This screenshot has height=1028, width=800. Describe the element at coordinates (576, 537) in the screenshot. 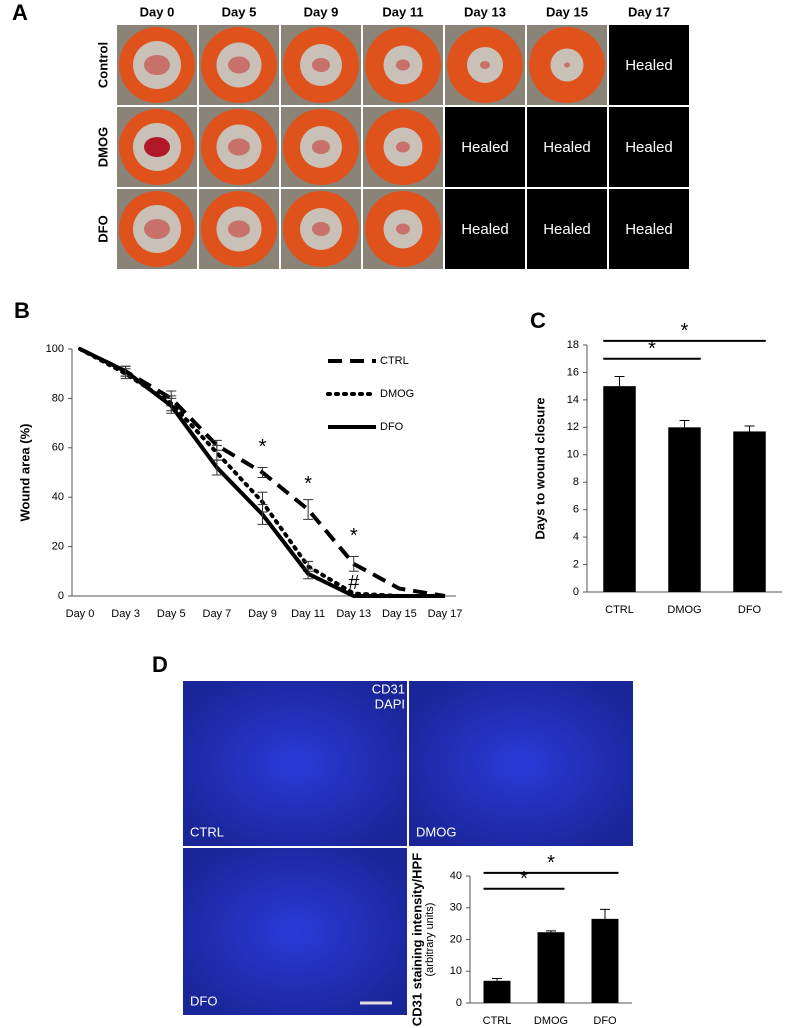

I see `y-tick-label: 4` at that location.